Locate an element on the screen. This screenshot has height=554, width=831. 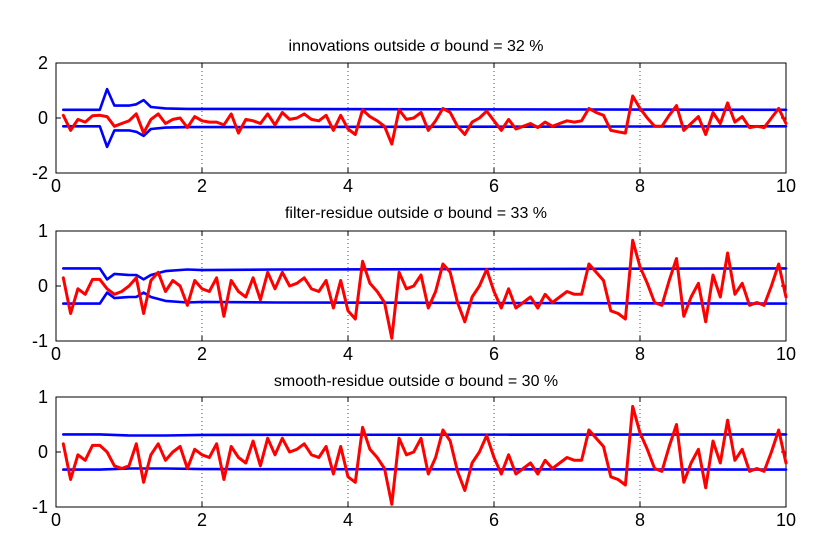
subplot-title-filter-residue: filter-residue outside σ bound = 33 % is located at coordinates (416, 213).